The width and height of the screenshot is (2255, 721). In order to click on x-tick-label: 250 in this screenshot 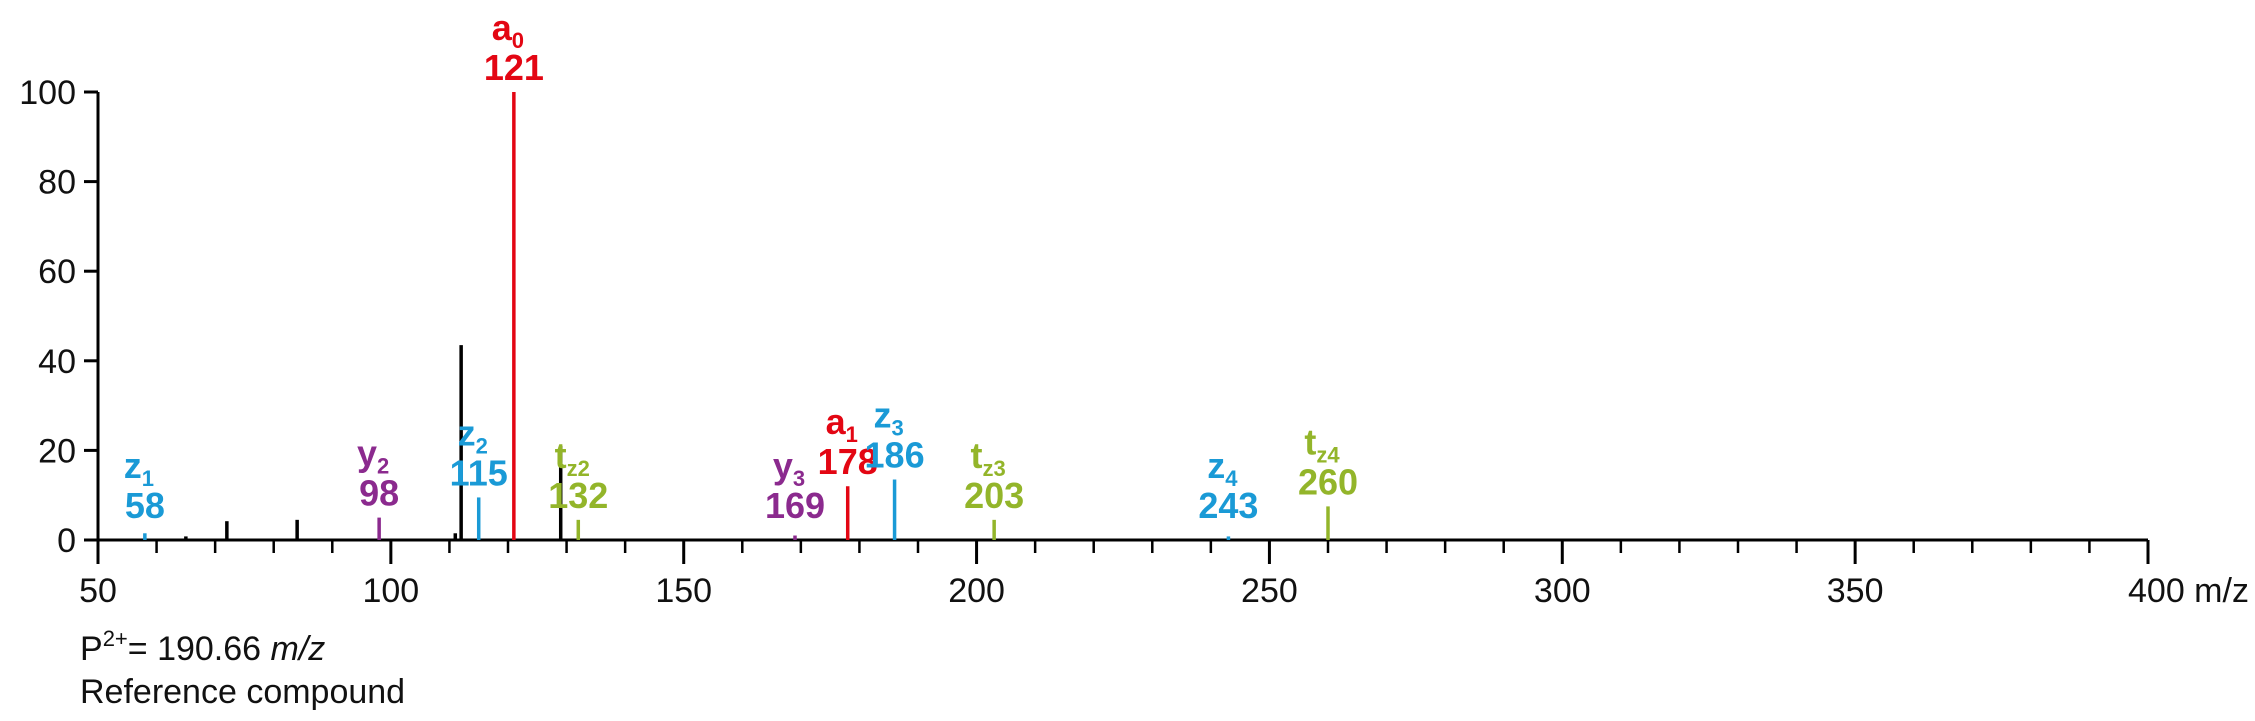, I will do `click(1269, 591)`.